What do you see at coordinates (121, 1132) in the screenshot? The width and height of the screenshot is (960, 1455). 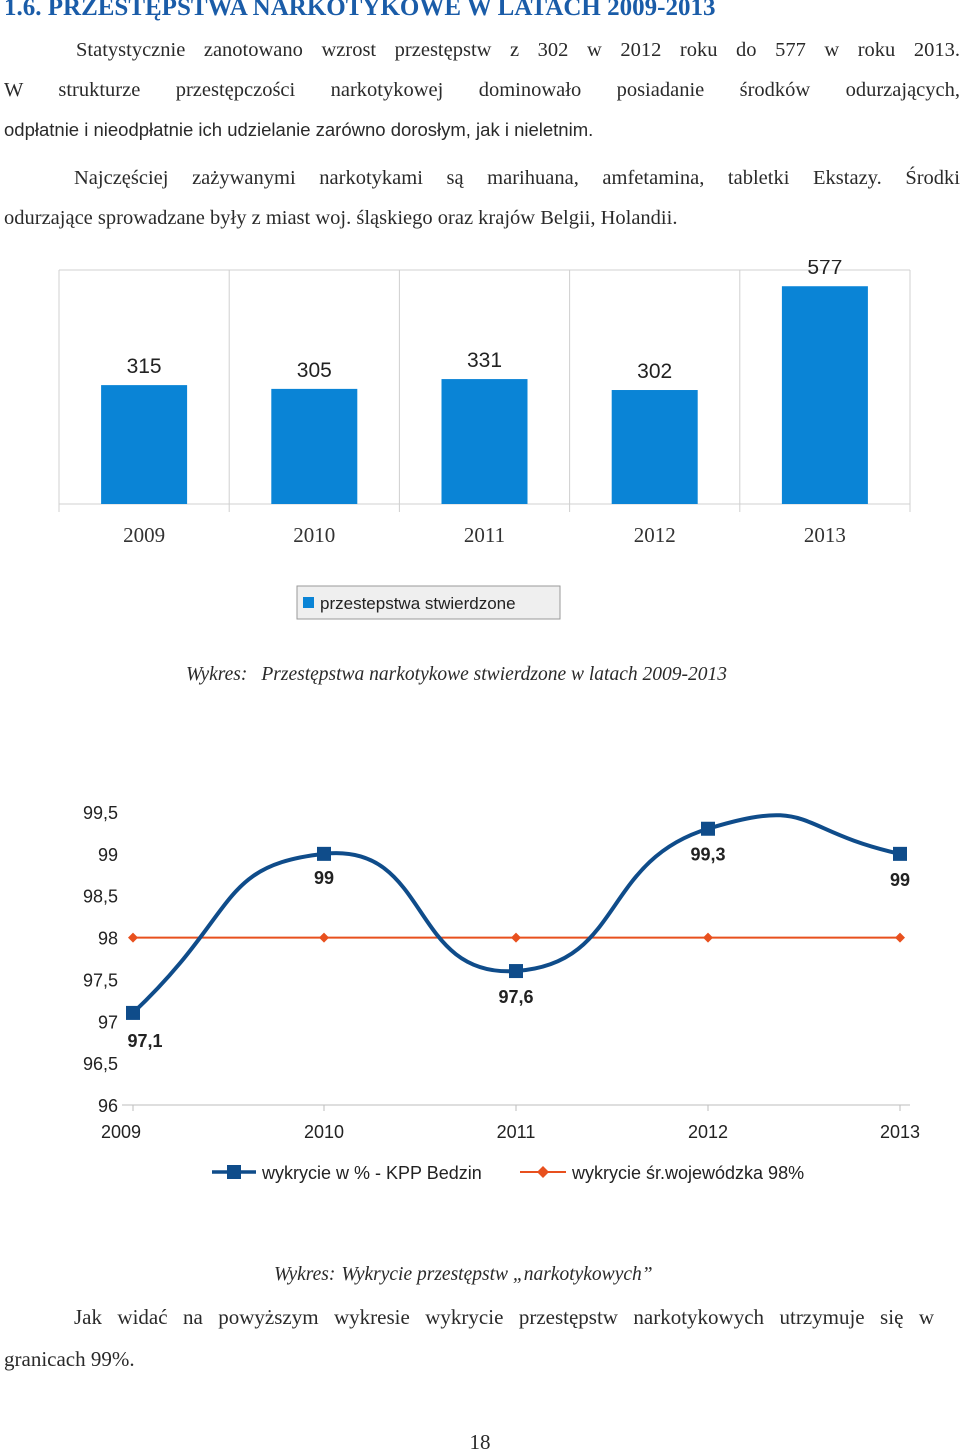 I see `x-tick-label: 2009` at bounding box center [121, 1132].